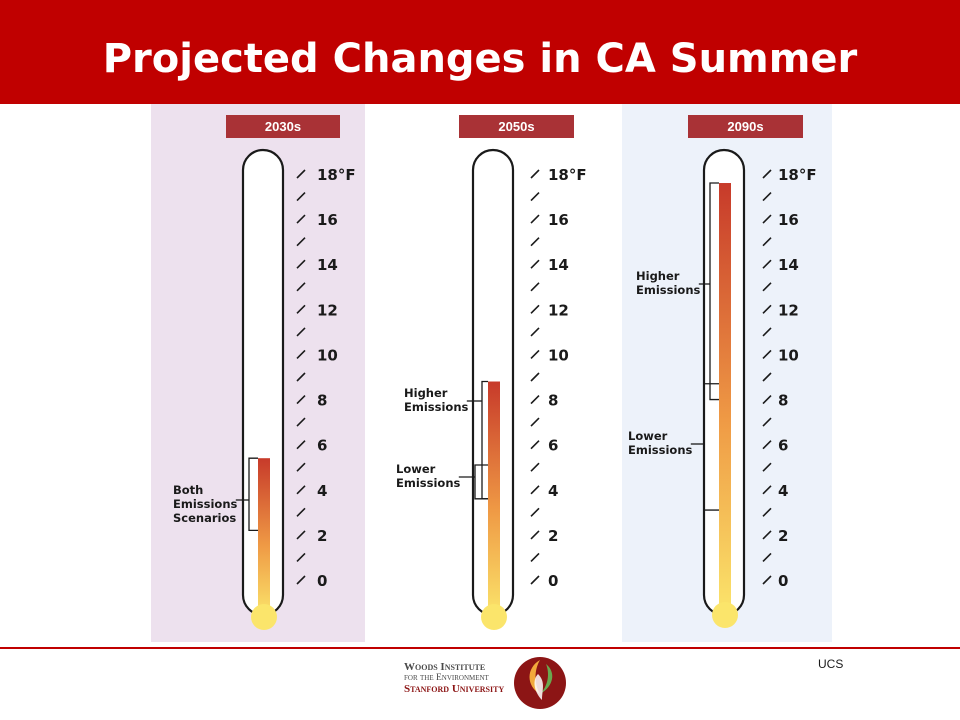 The height and width of the screenshot is (720, 960). What do you see at coordinates (446, 678) in the screenshot?
I see `logo-line-2: for the Environment` at bounding box center [446, 678].